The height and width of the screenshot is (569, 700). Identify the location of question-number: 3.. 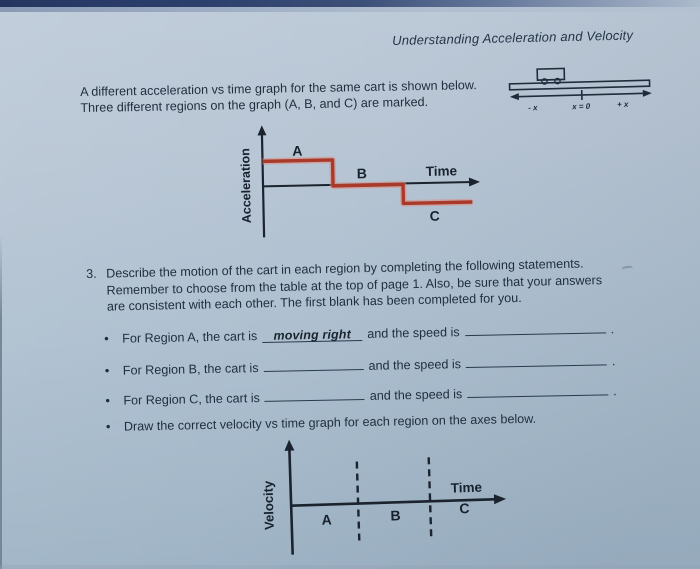
(91, 273).